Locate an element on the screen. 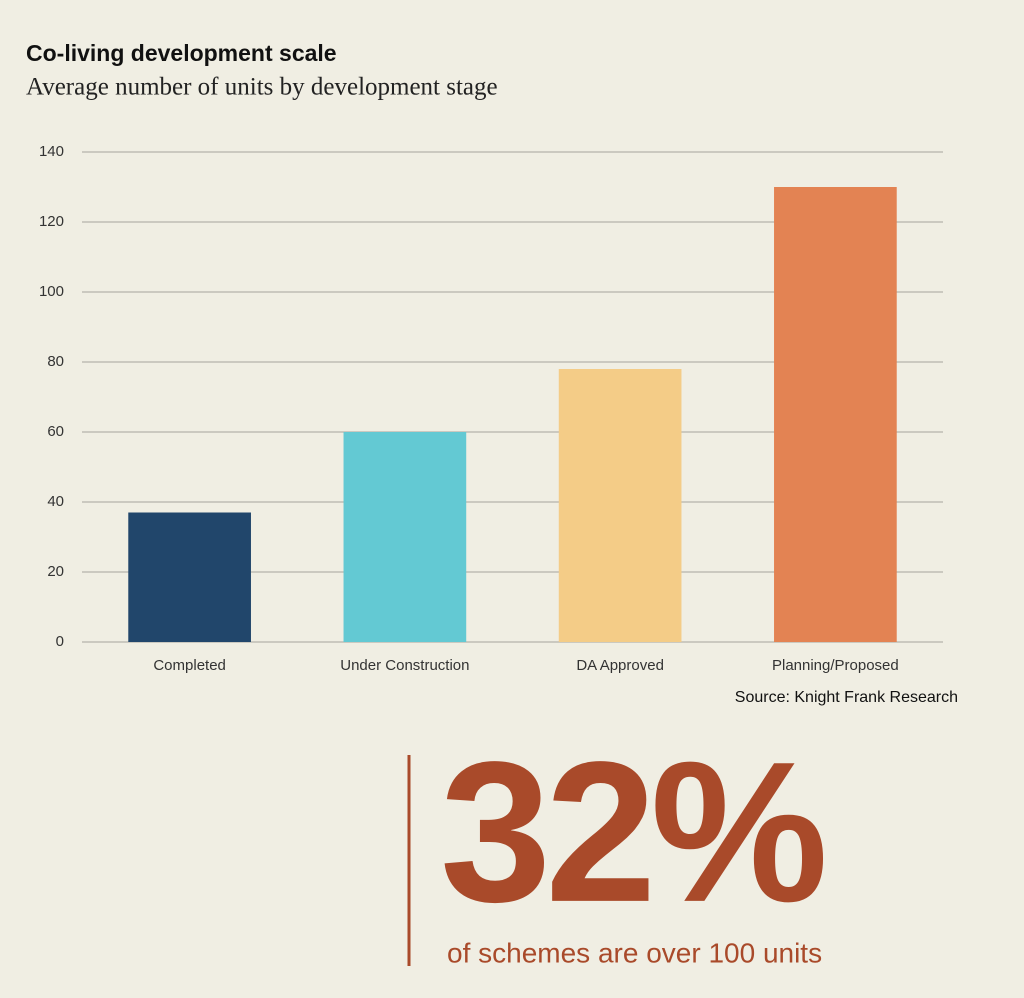  x-tick-label: Under Construction is located at coordinates (404, 665).